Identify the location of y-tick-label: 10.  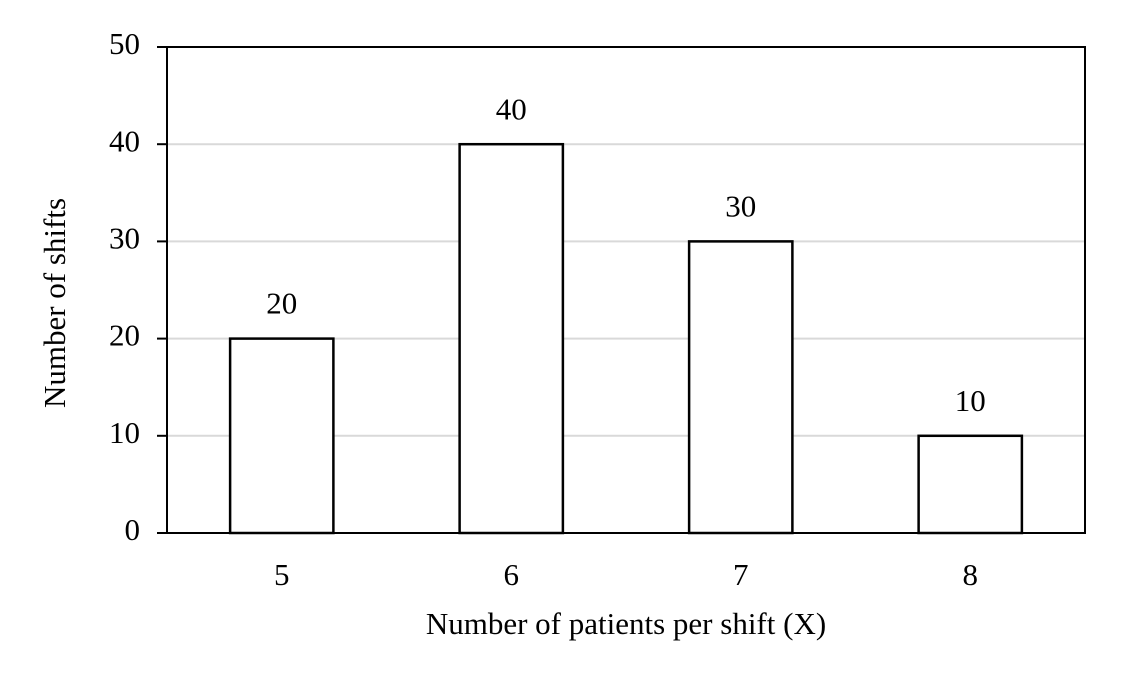
(124, 432).